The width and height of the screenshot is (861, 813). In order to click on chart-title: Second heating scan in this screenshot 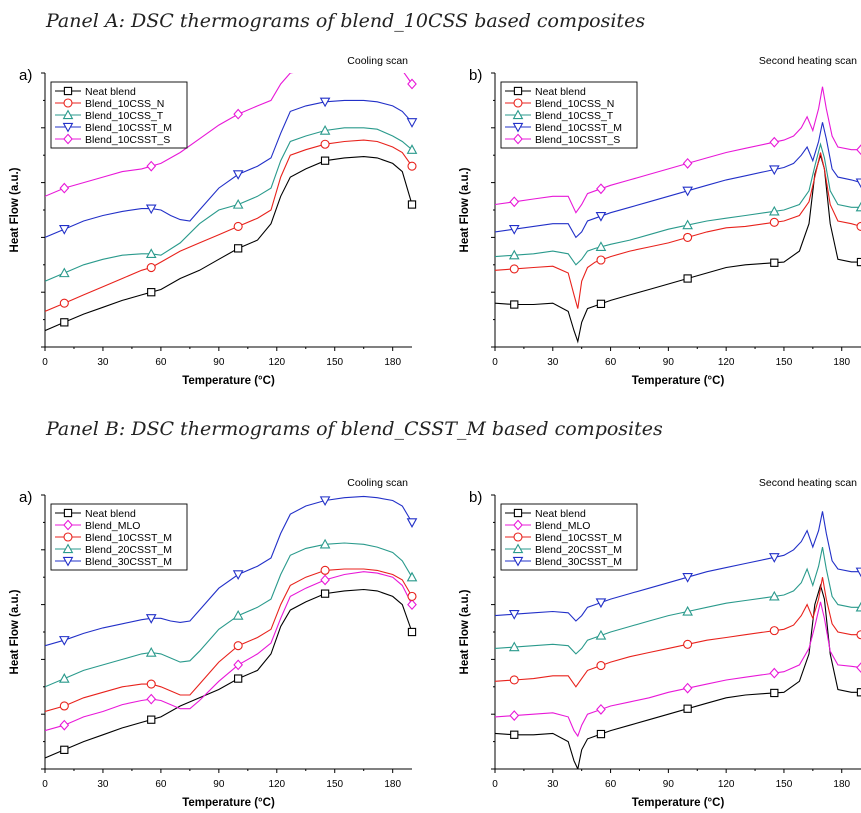, I will do `click(808, 483)`.